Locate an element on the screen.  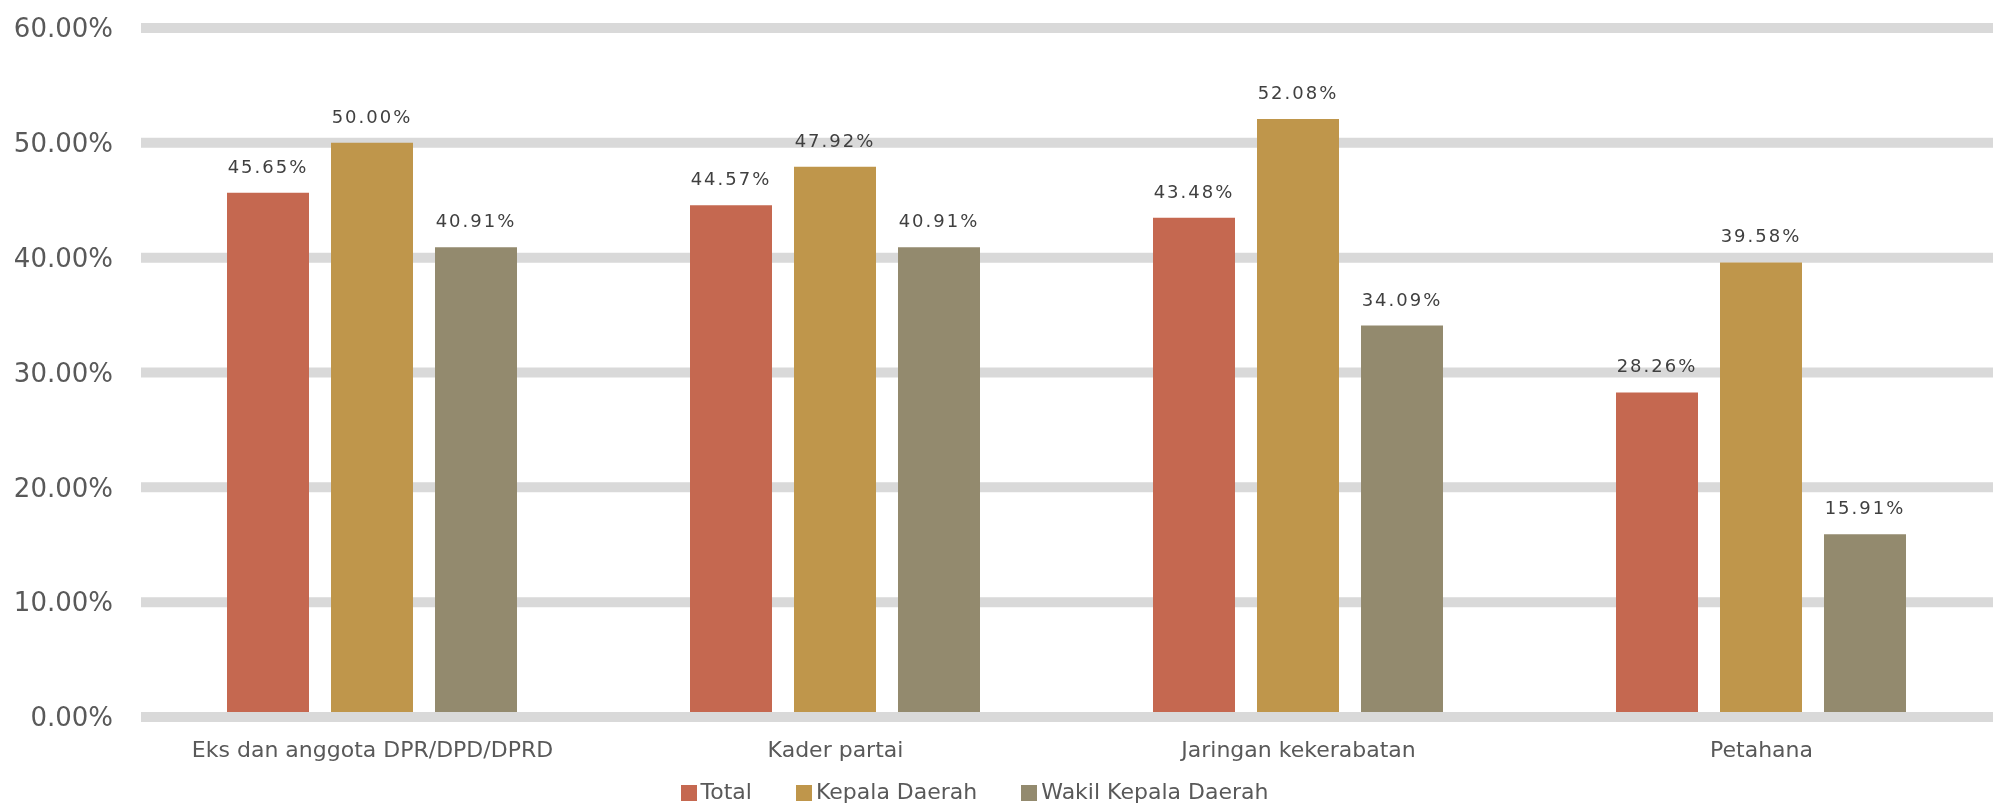
legend-label: Wakil Kepala Daerah is located at coordinates (1155, 791).